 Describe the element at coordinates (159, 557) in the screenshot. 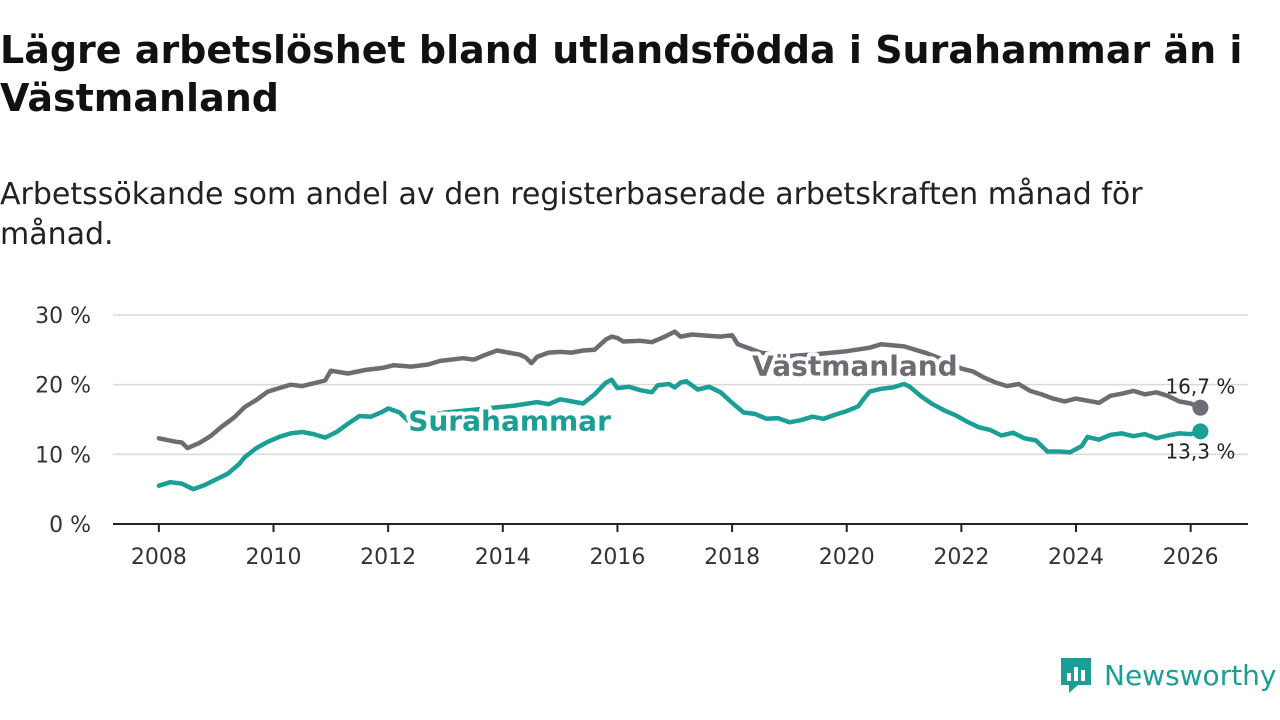

I see `x-tick-label: 2008` at that location.